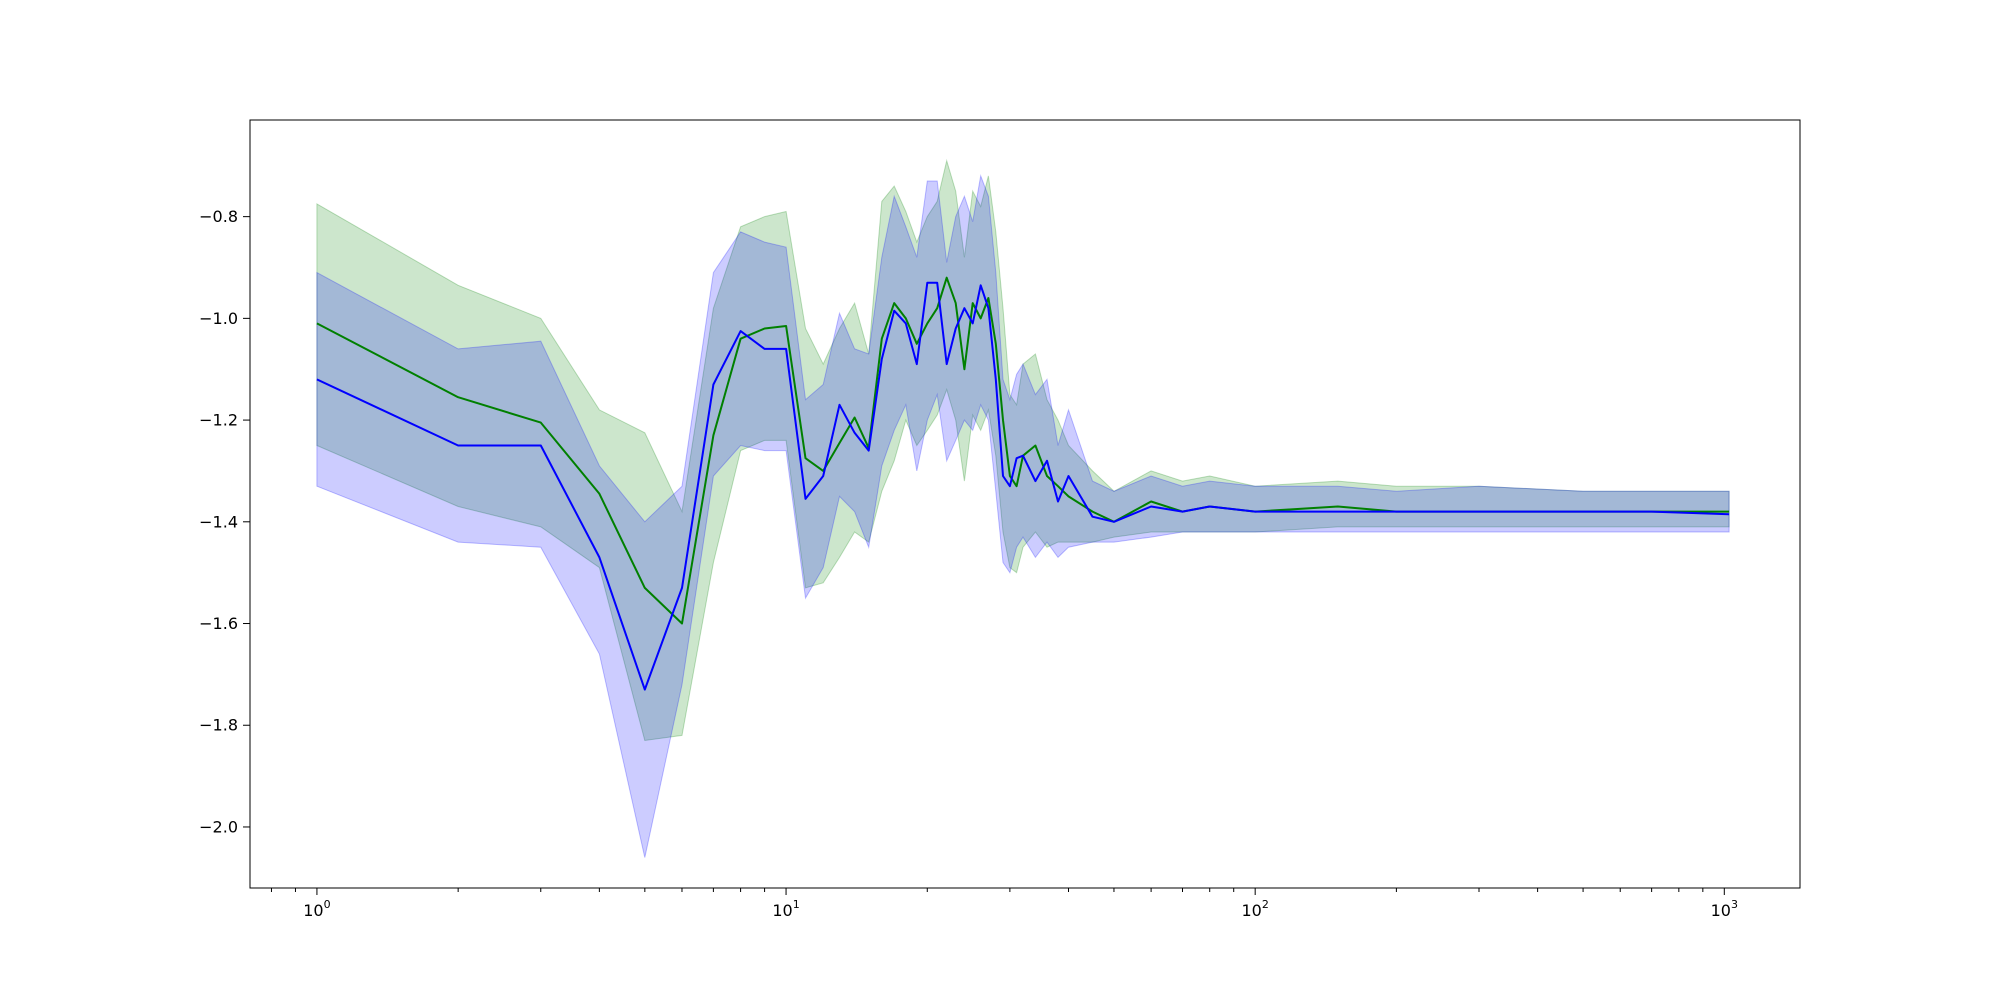 The height and width of the screenshot is (1000, 2000). I want to click on x-tick-label: 10¹, so click(785, 909).